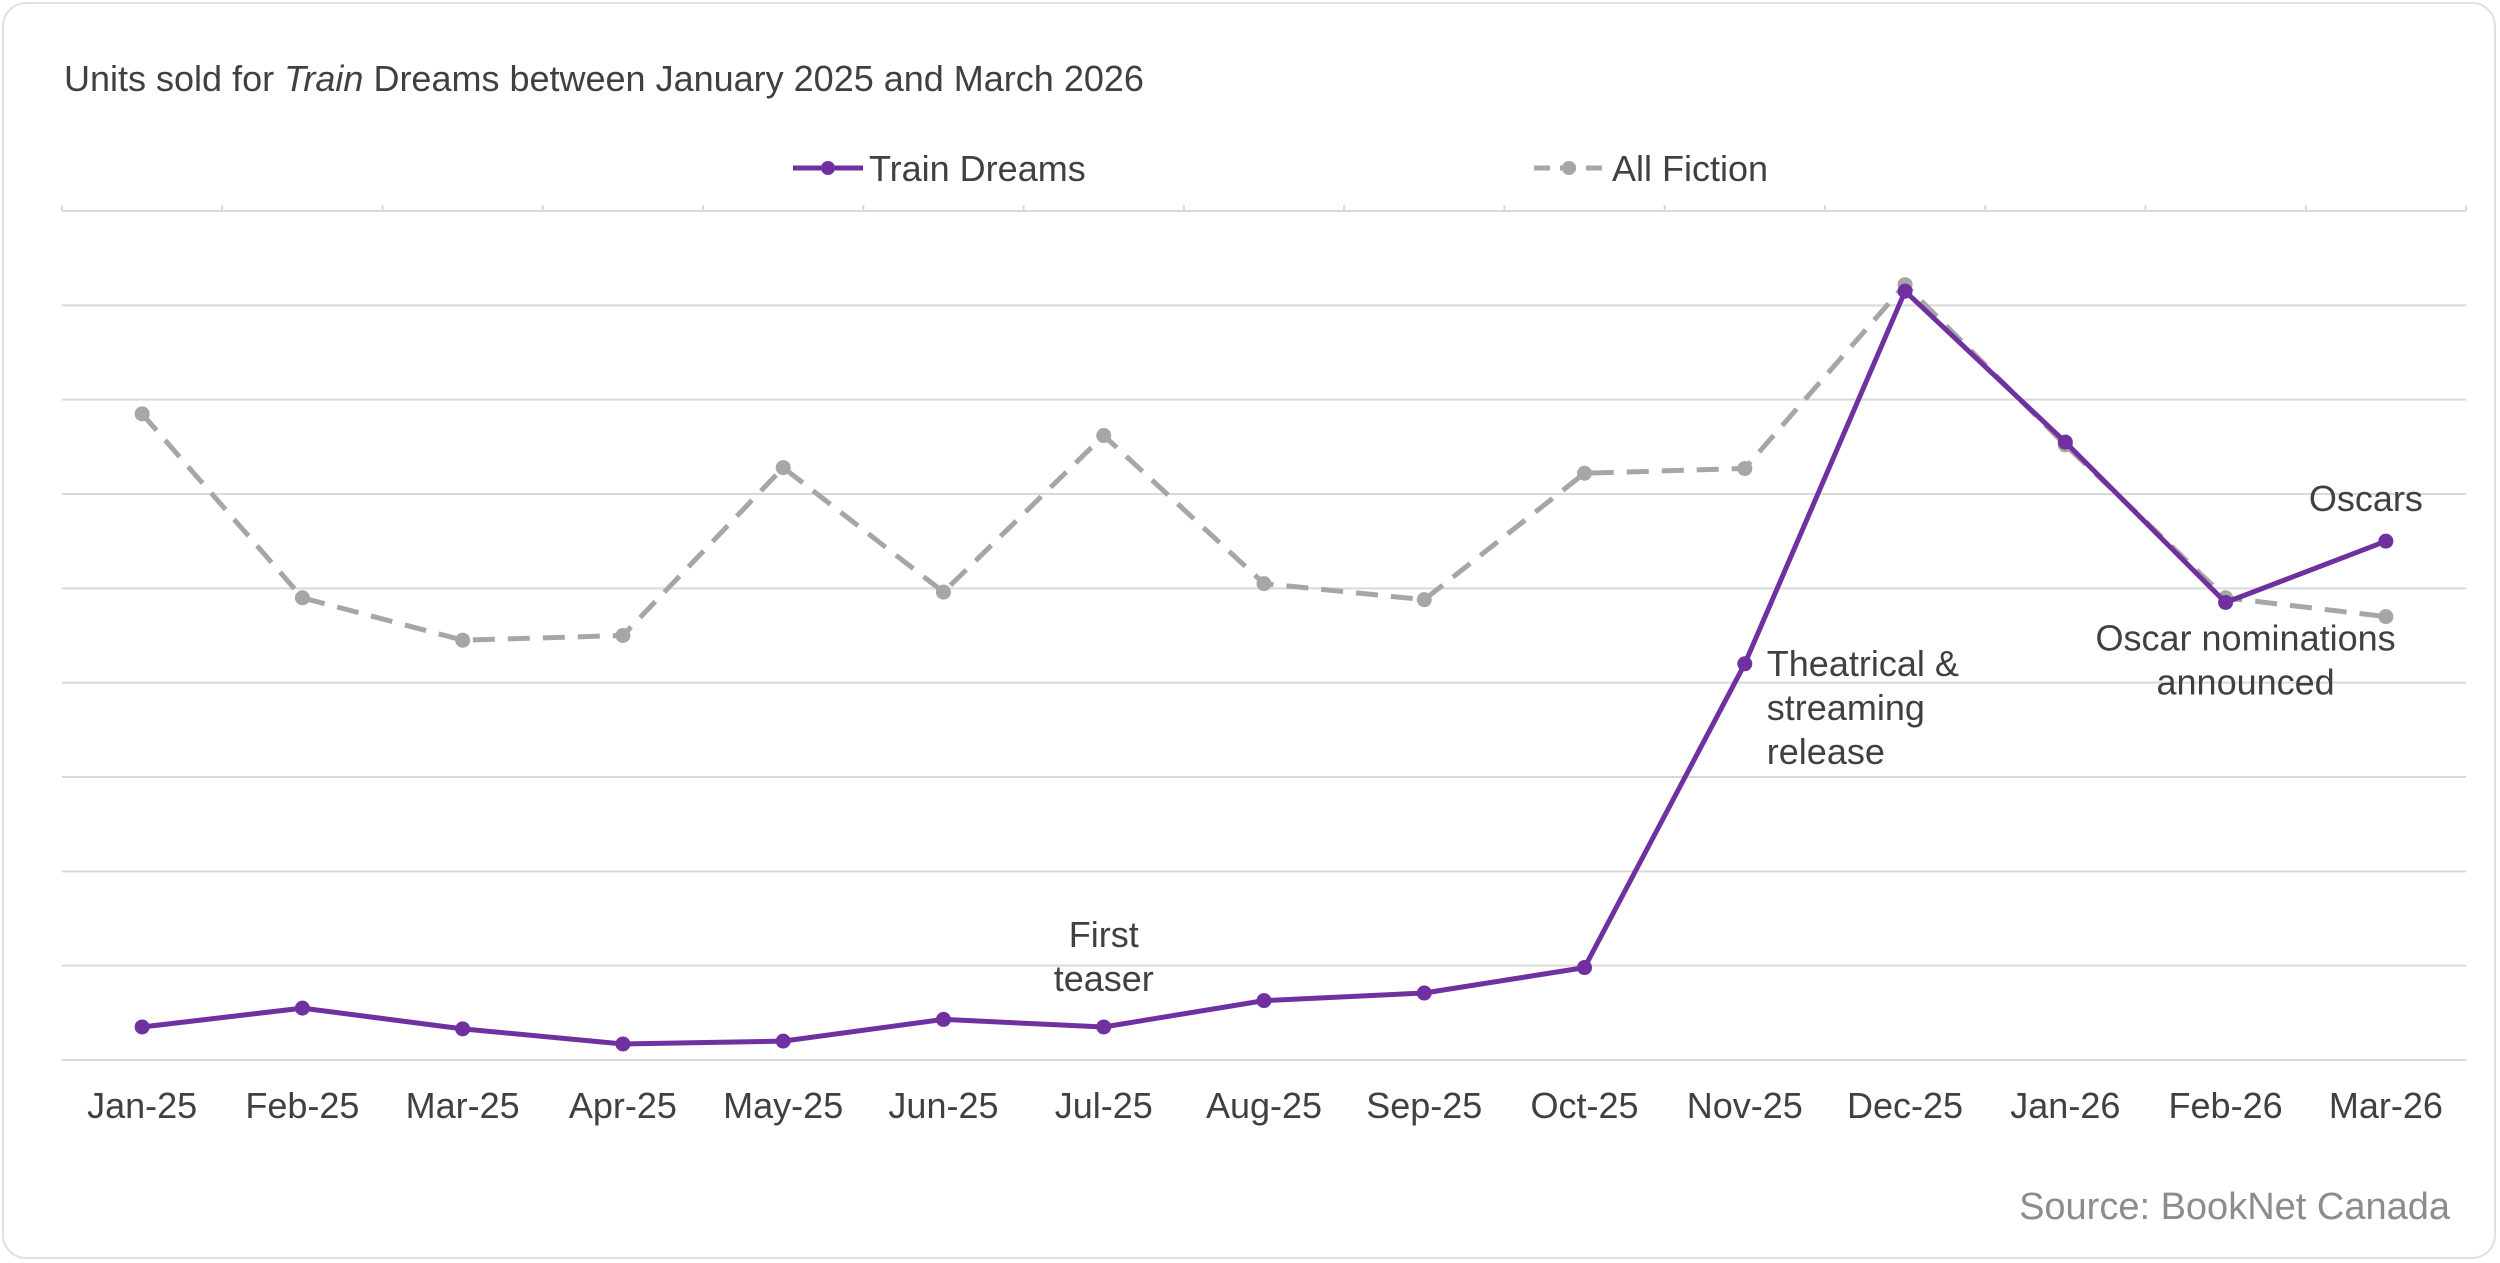 This screenshot has width=2500, height=1263. I want to click on annotation-line: Theatrical &, so click(1863, 663).